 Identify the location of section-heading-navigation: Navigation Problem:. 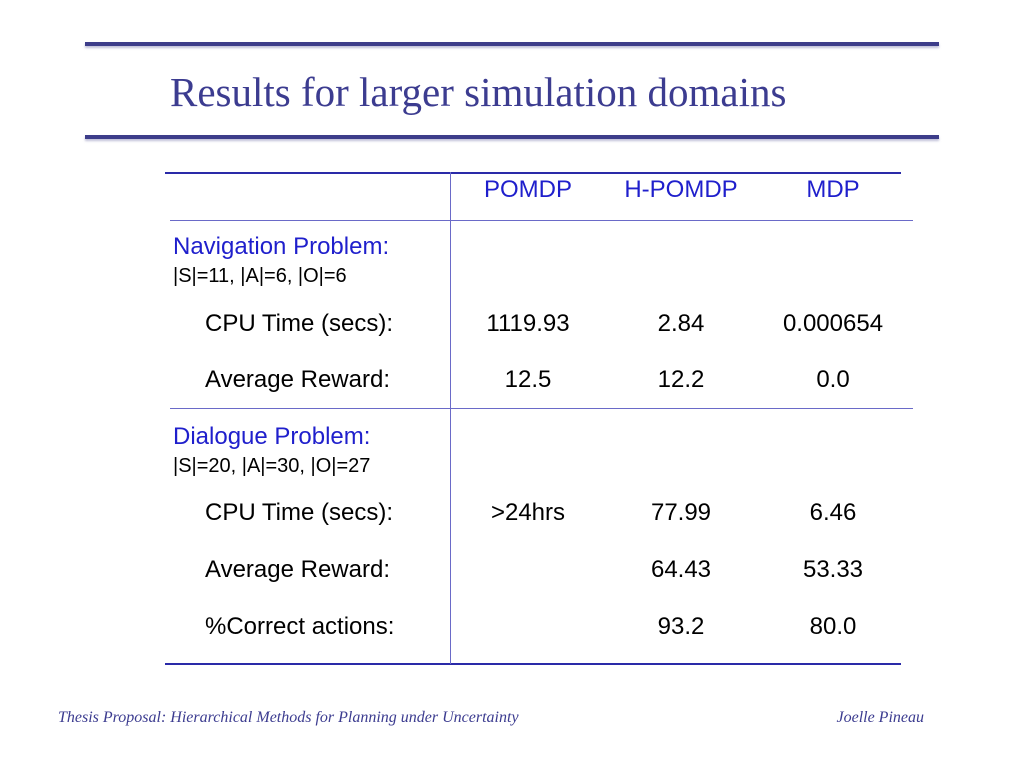
(281, 246).